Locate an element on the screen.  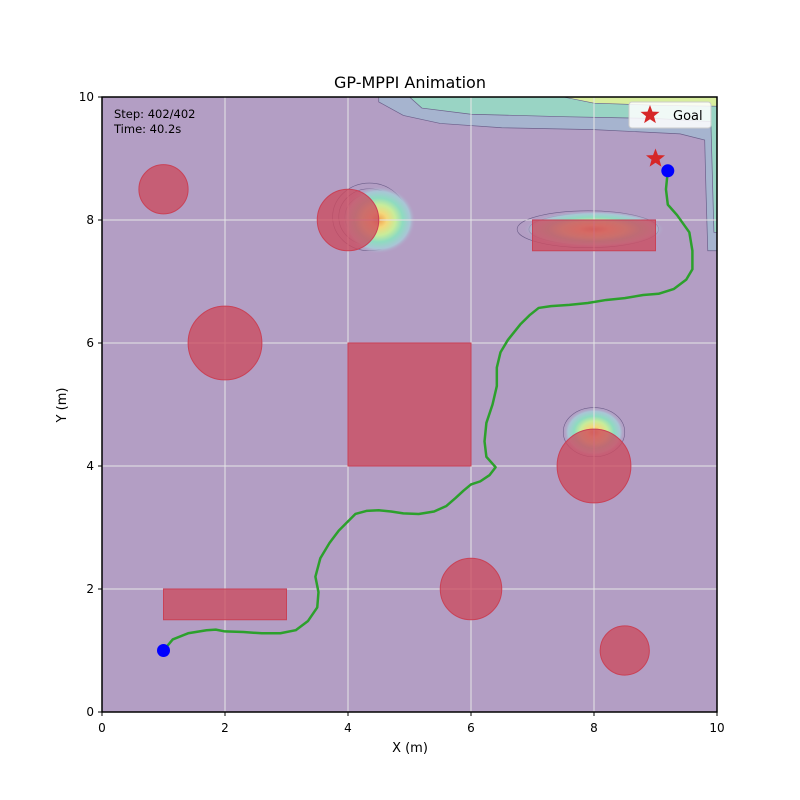
goal-star-marker is located at coordinates (655, 157).